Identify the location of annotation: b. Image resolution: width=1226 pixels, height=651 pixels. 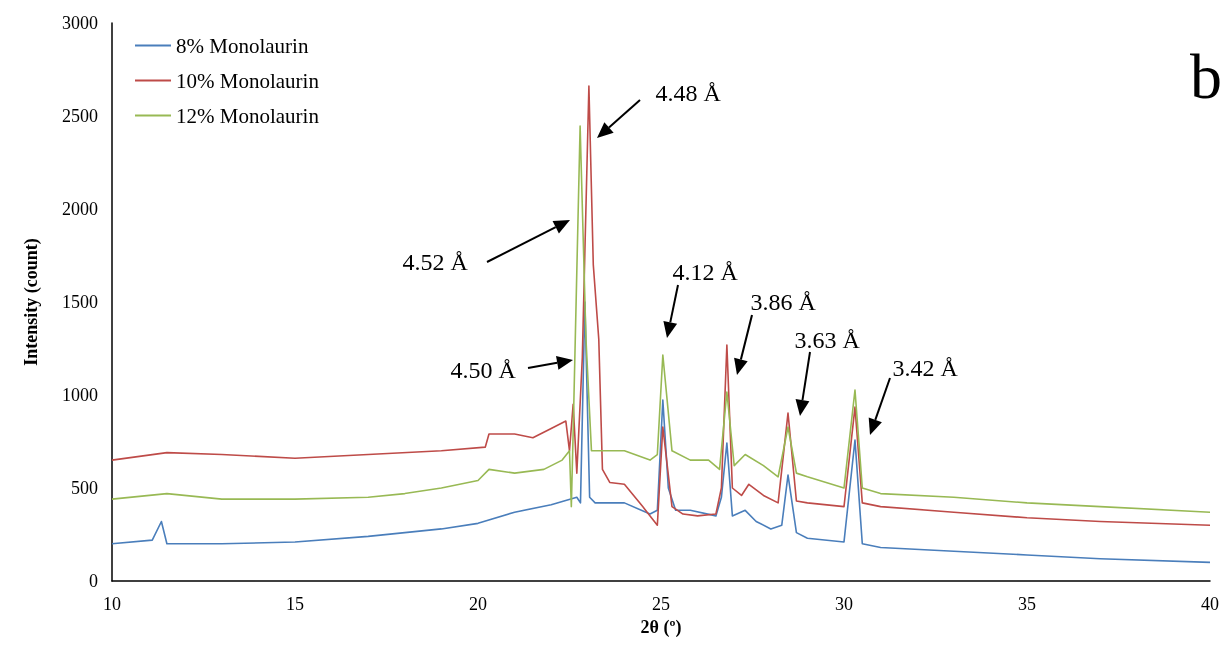
(1206, 77).